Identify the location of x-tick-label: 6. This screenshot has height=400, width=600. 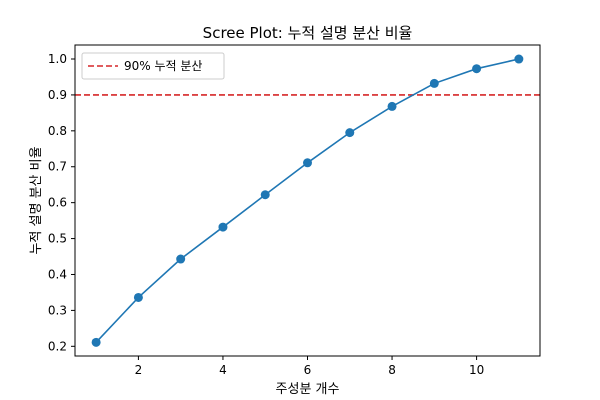
(308, 370).